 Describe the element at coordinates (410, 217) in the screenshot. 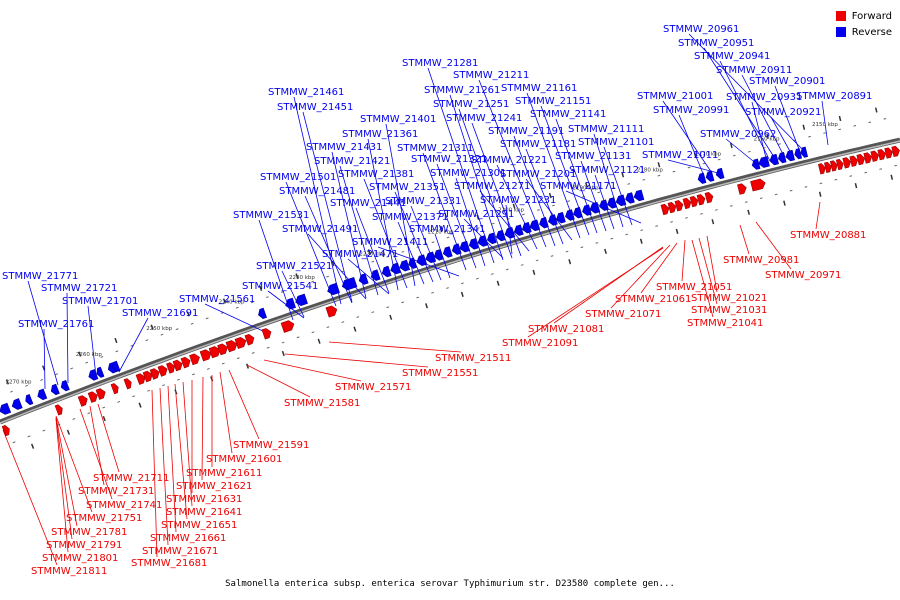

I see `reverse-gene-label: STMMW_21371` at that location.